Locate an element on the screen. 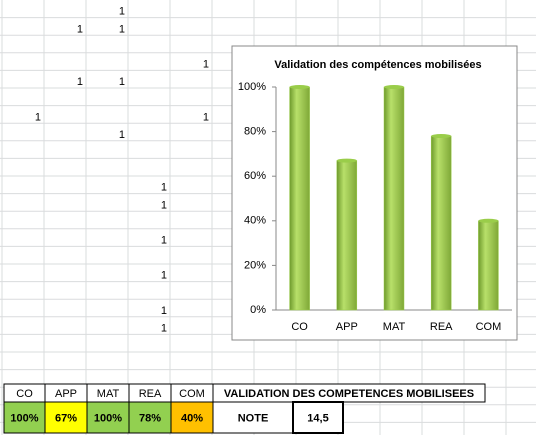 The image size is (536, 435). x-tick-label: COM is located at coordinates (489, 327).